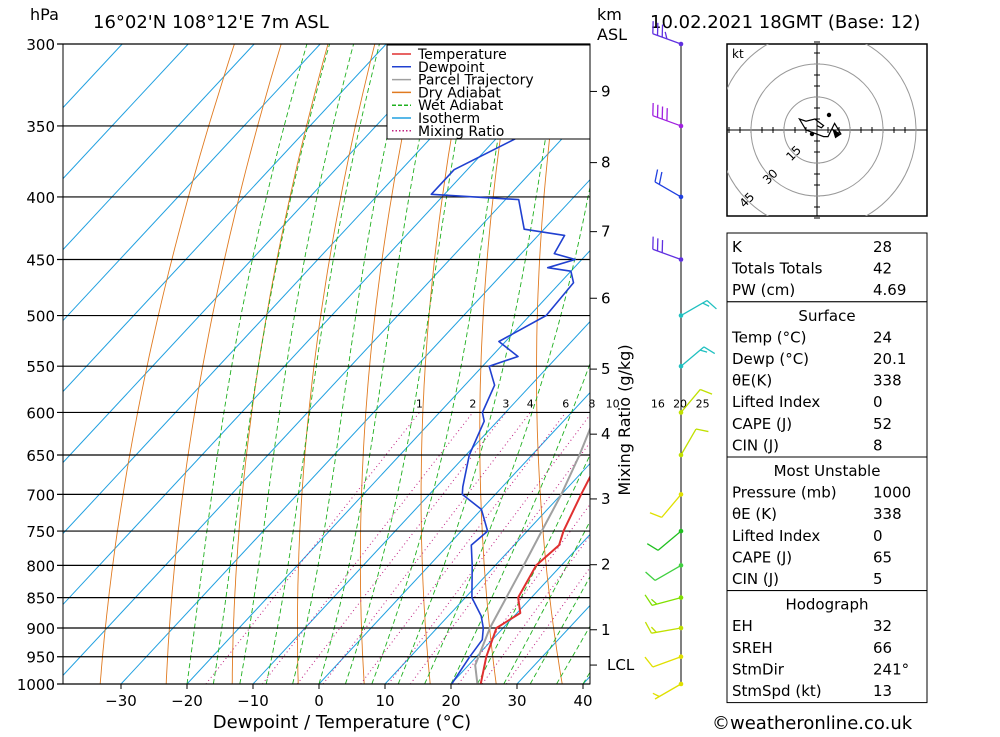 The image size is (1000, 737). Describe the element at coordinates (887, 514) in the screenshot. I see `index-value: 338` at that location.